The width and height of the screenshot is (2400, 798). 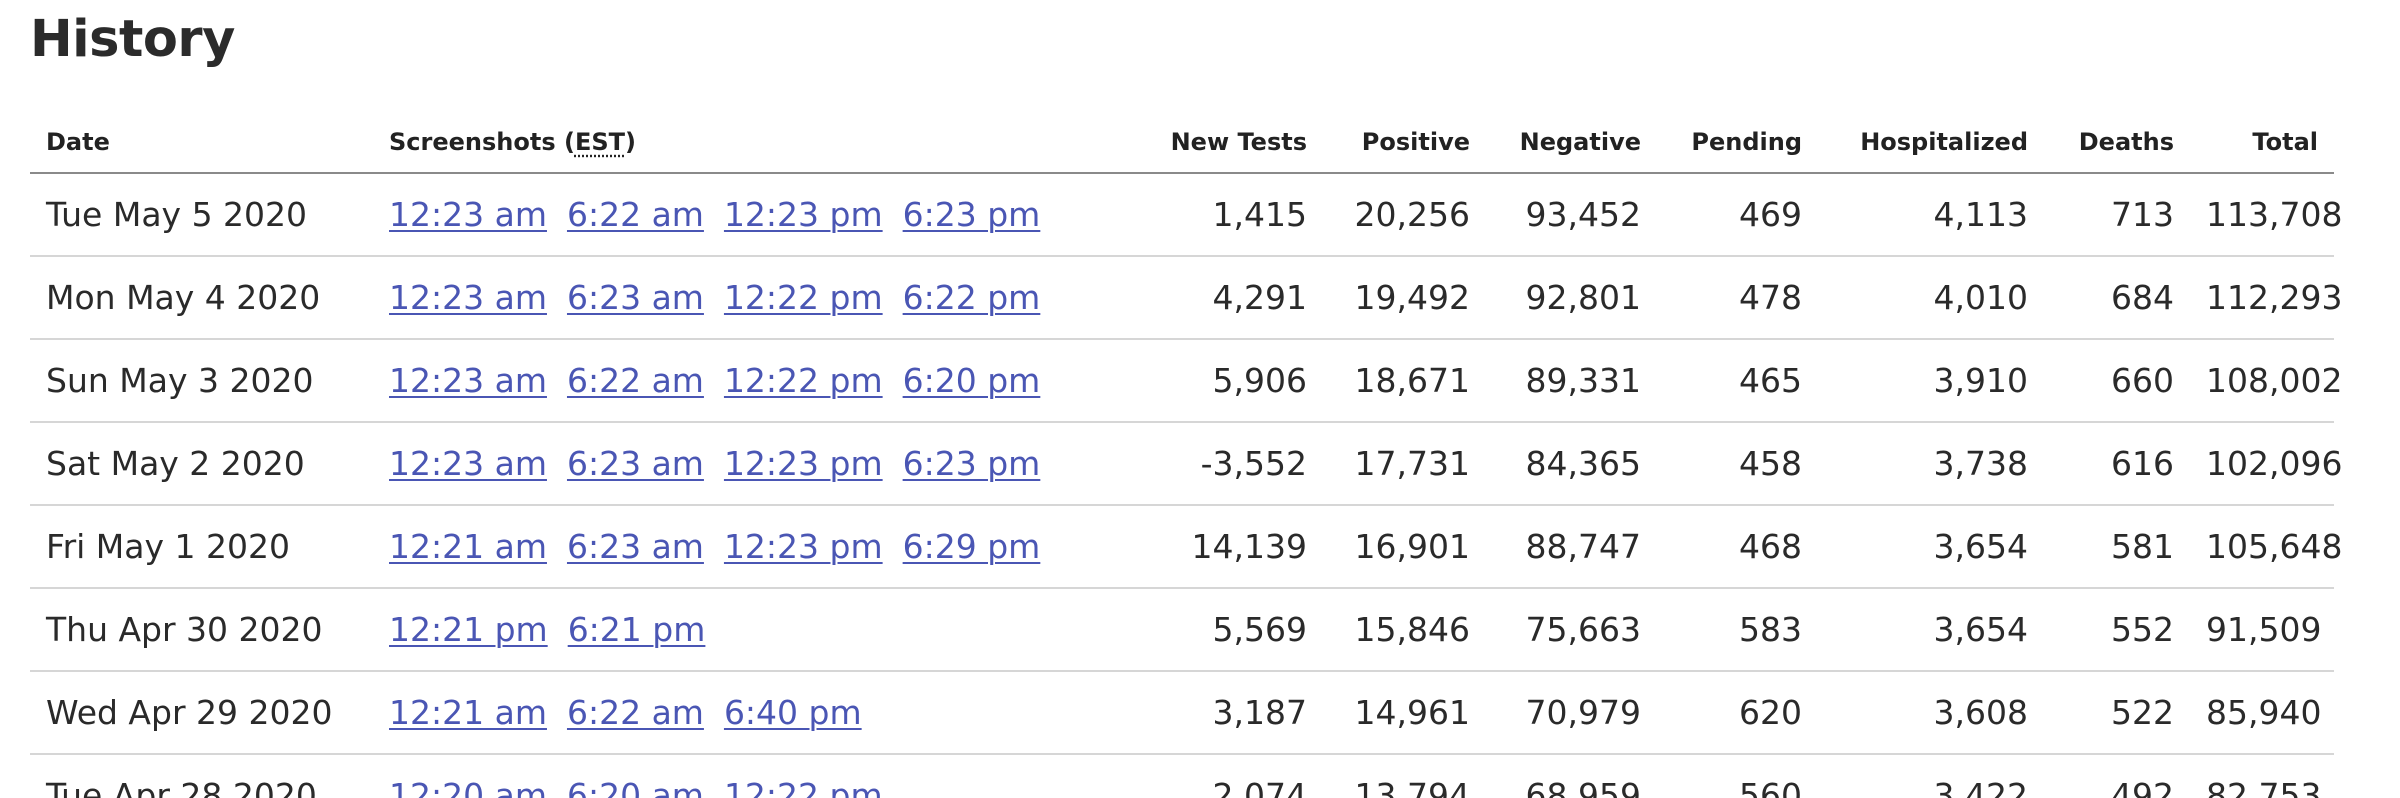 I want to click on cell-screenshots: 12:21 am 6:22 am 6:40 pm, so click(x=723, y=713).